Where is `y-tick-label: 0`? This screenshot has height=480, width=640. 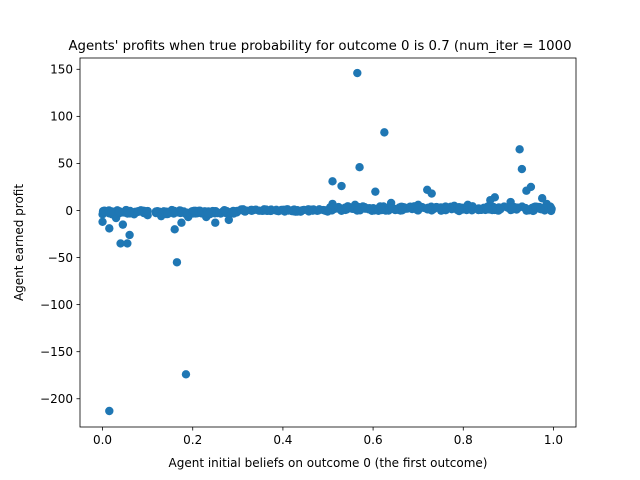
y-tick-label: 0 is located at coordinates (69, 211).